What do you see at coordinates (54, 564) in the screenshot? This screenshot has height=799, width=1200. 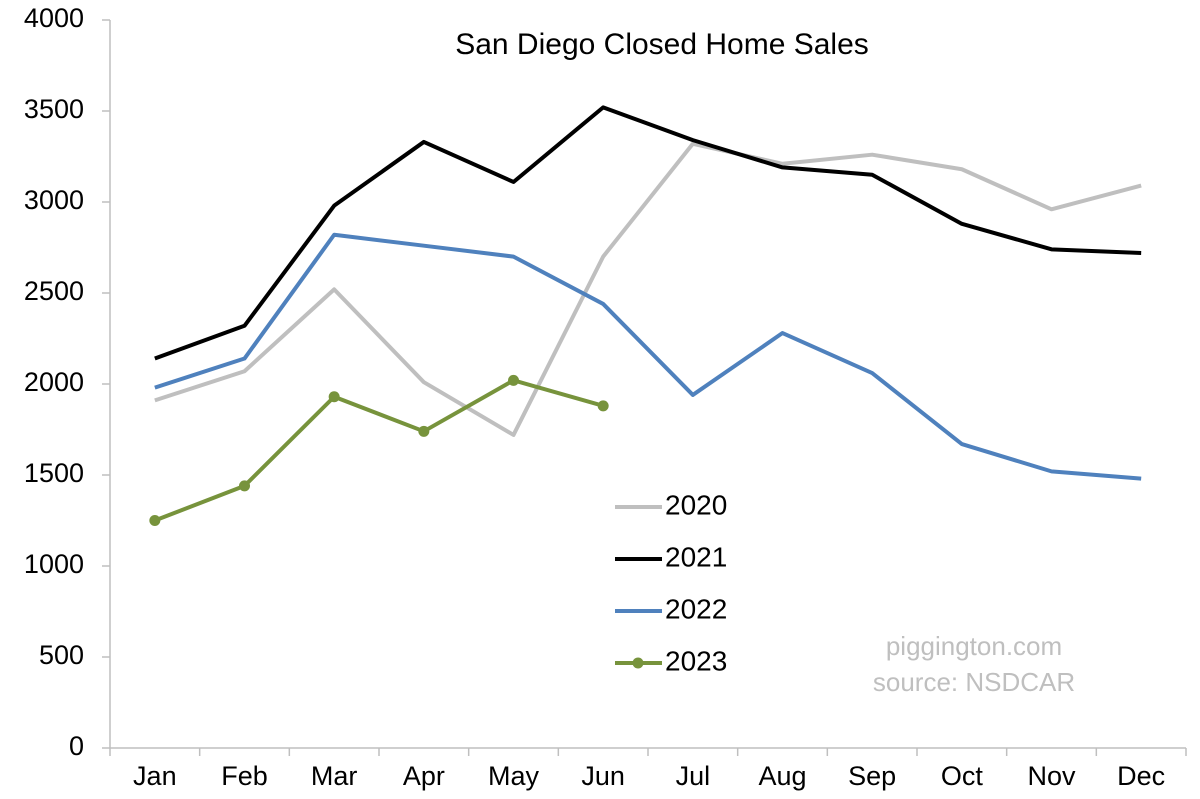 I see `y-tick-label: 1000` at bounding box center [54, 564].